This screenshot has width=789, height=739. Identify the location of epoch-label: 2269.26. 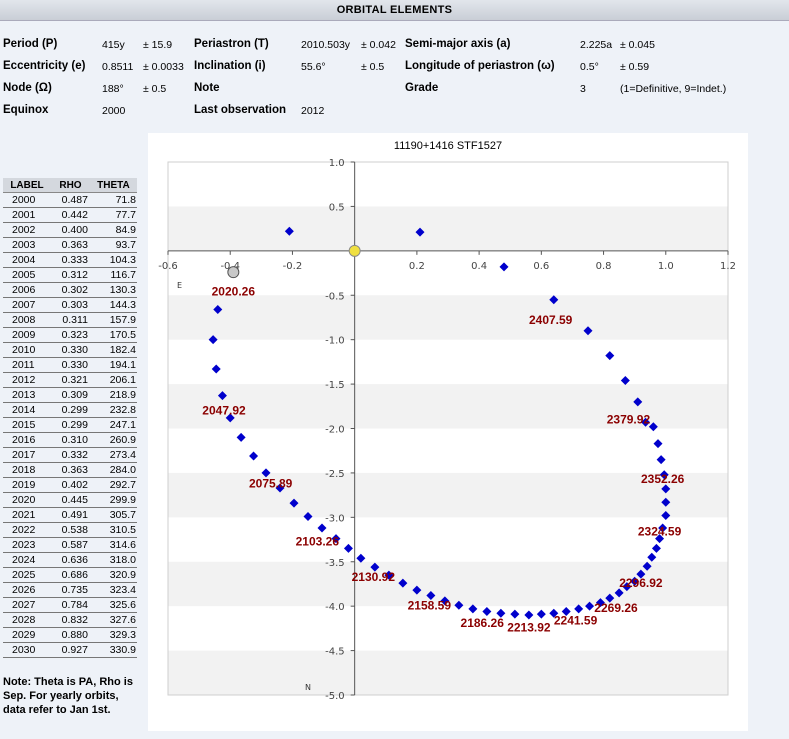
(616, 608).